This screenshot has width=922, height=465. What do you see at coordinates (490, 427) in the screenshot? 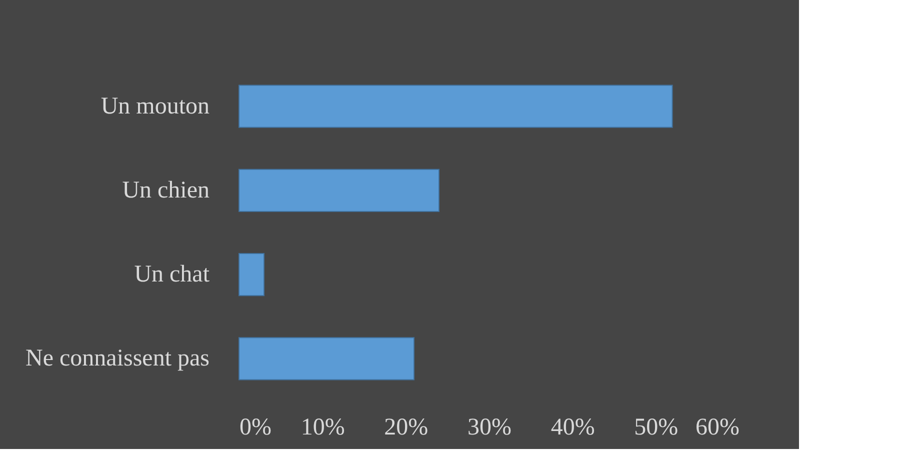
I see `x-tick-label: 30%` at bounding box center [490, 427].